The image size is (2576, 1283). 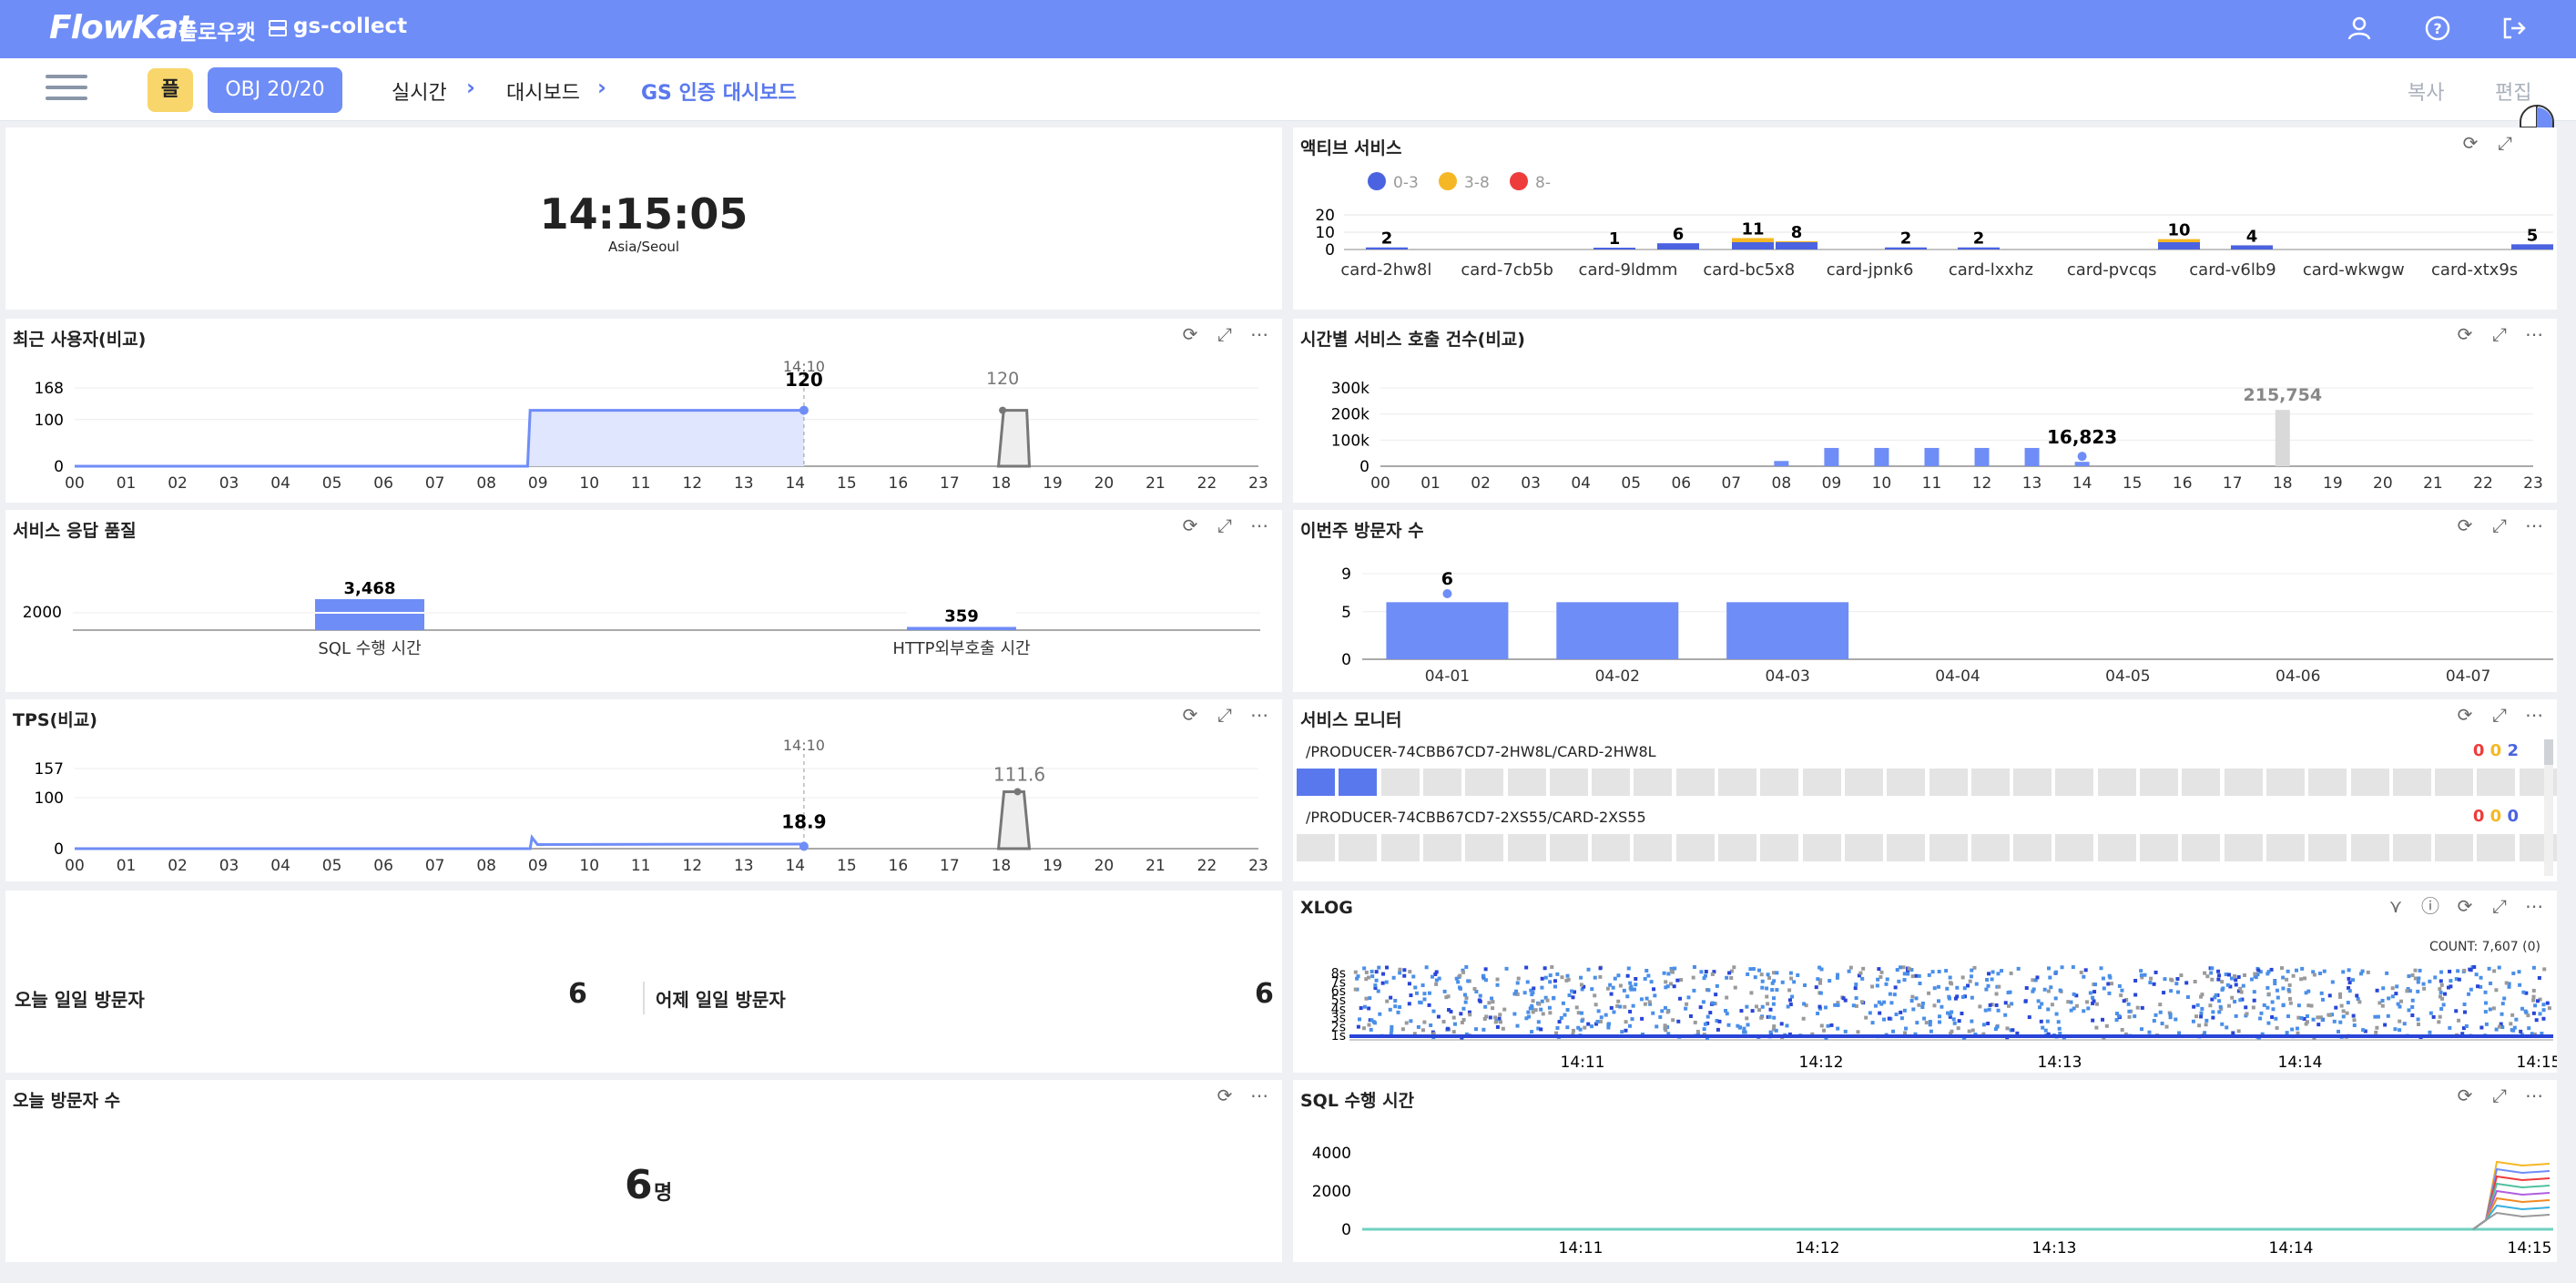 What do you see at coordinates (2427, 94) in the screenshot?
I see `copy-button: 복사` at bounding box center [2427, 94].